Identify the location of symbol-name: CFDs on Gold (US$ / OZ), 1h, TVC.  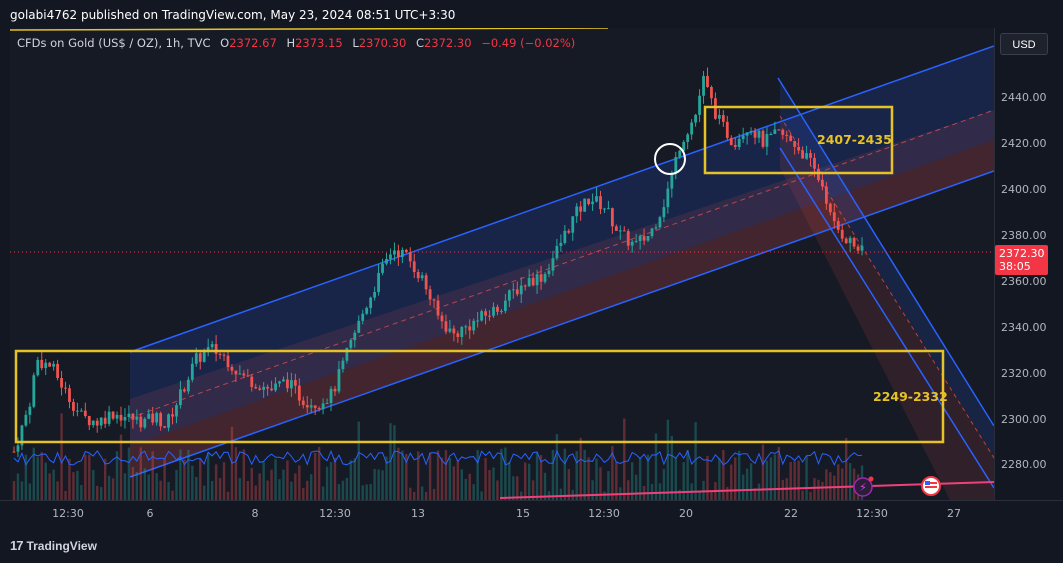
(114, 43).